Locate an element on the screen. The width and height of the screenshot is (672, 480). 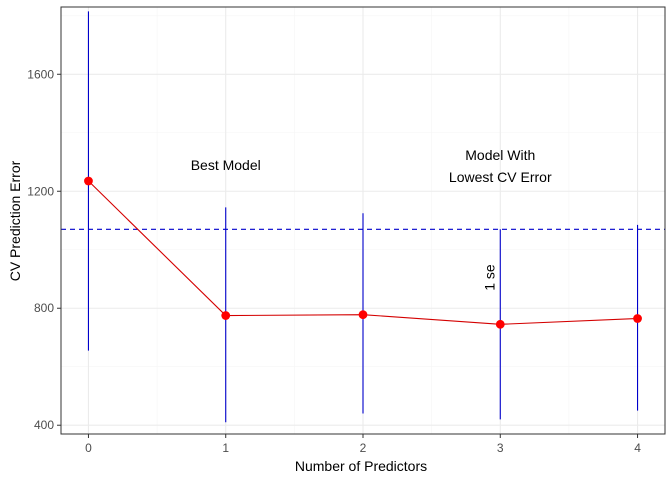
best-model-annotation: Best Model is located at coordinates (226, 165).